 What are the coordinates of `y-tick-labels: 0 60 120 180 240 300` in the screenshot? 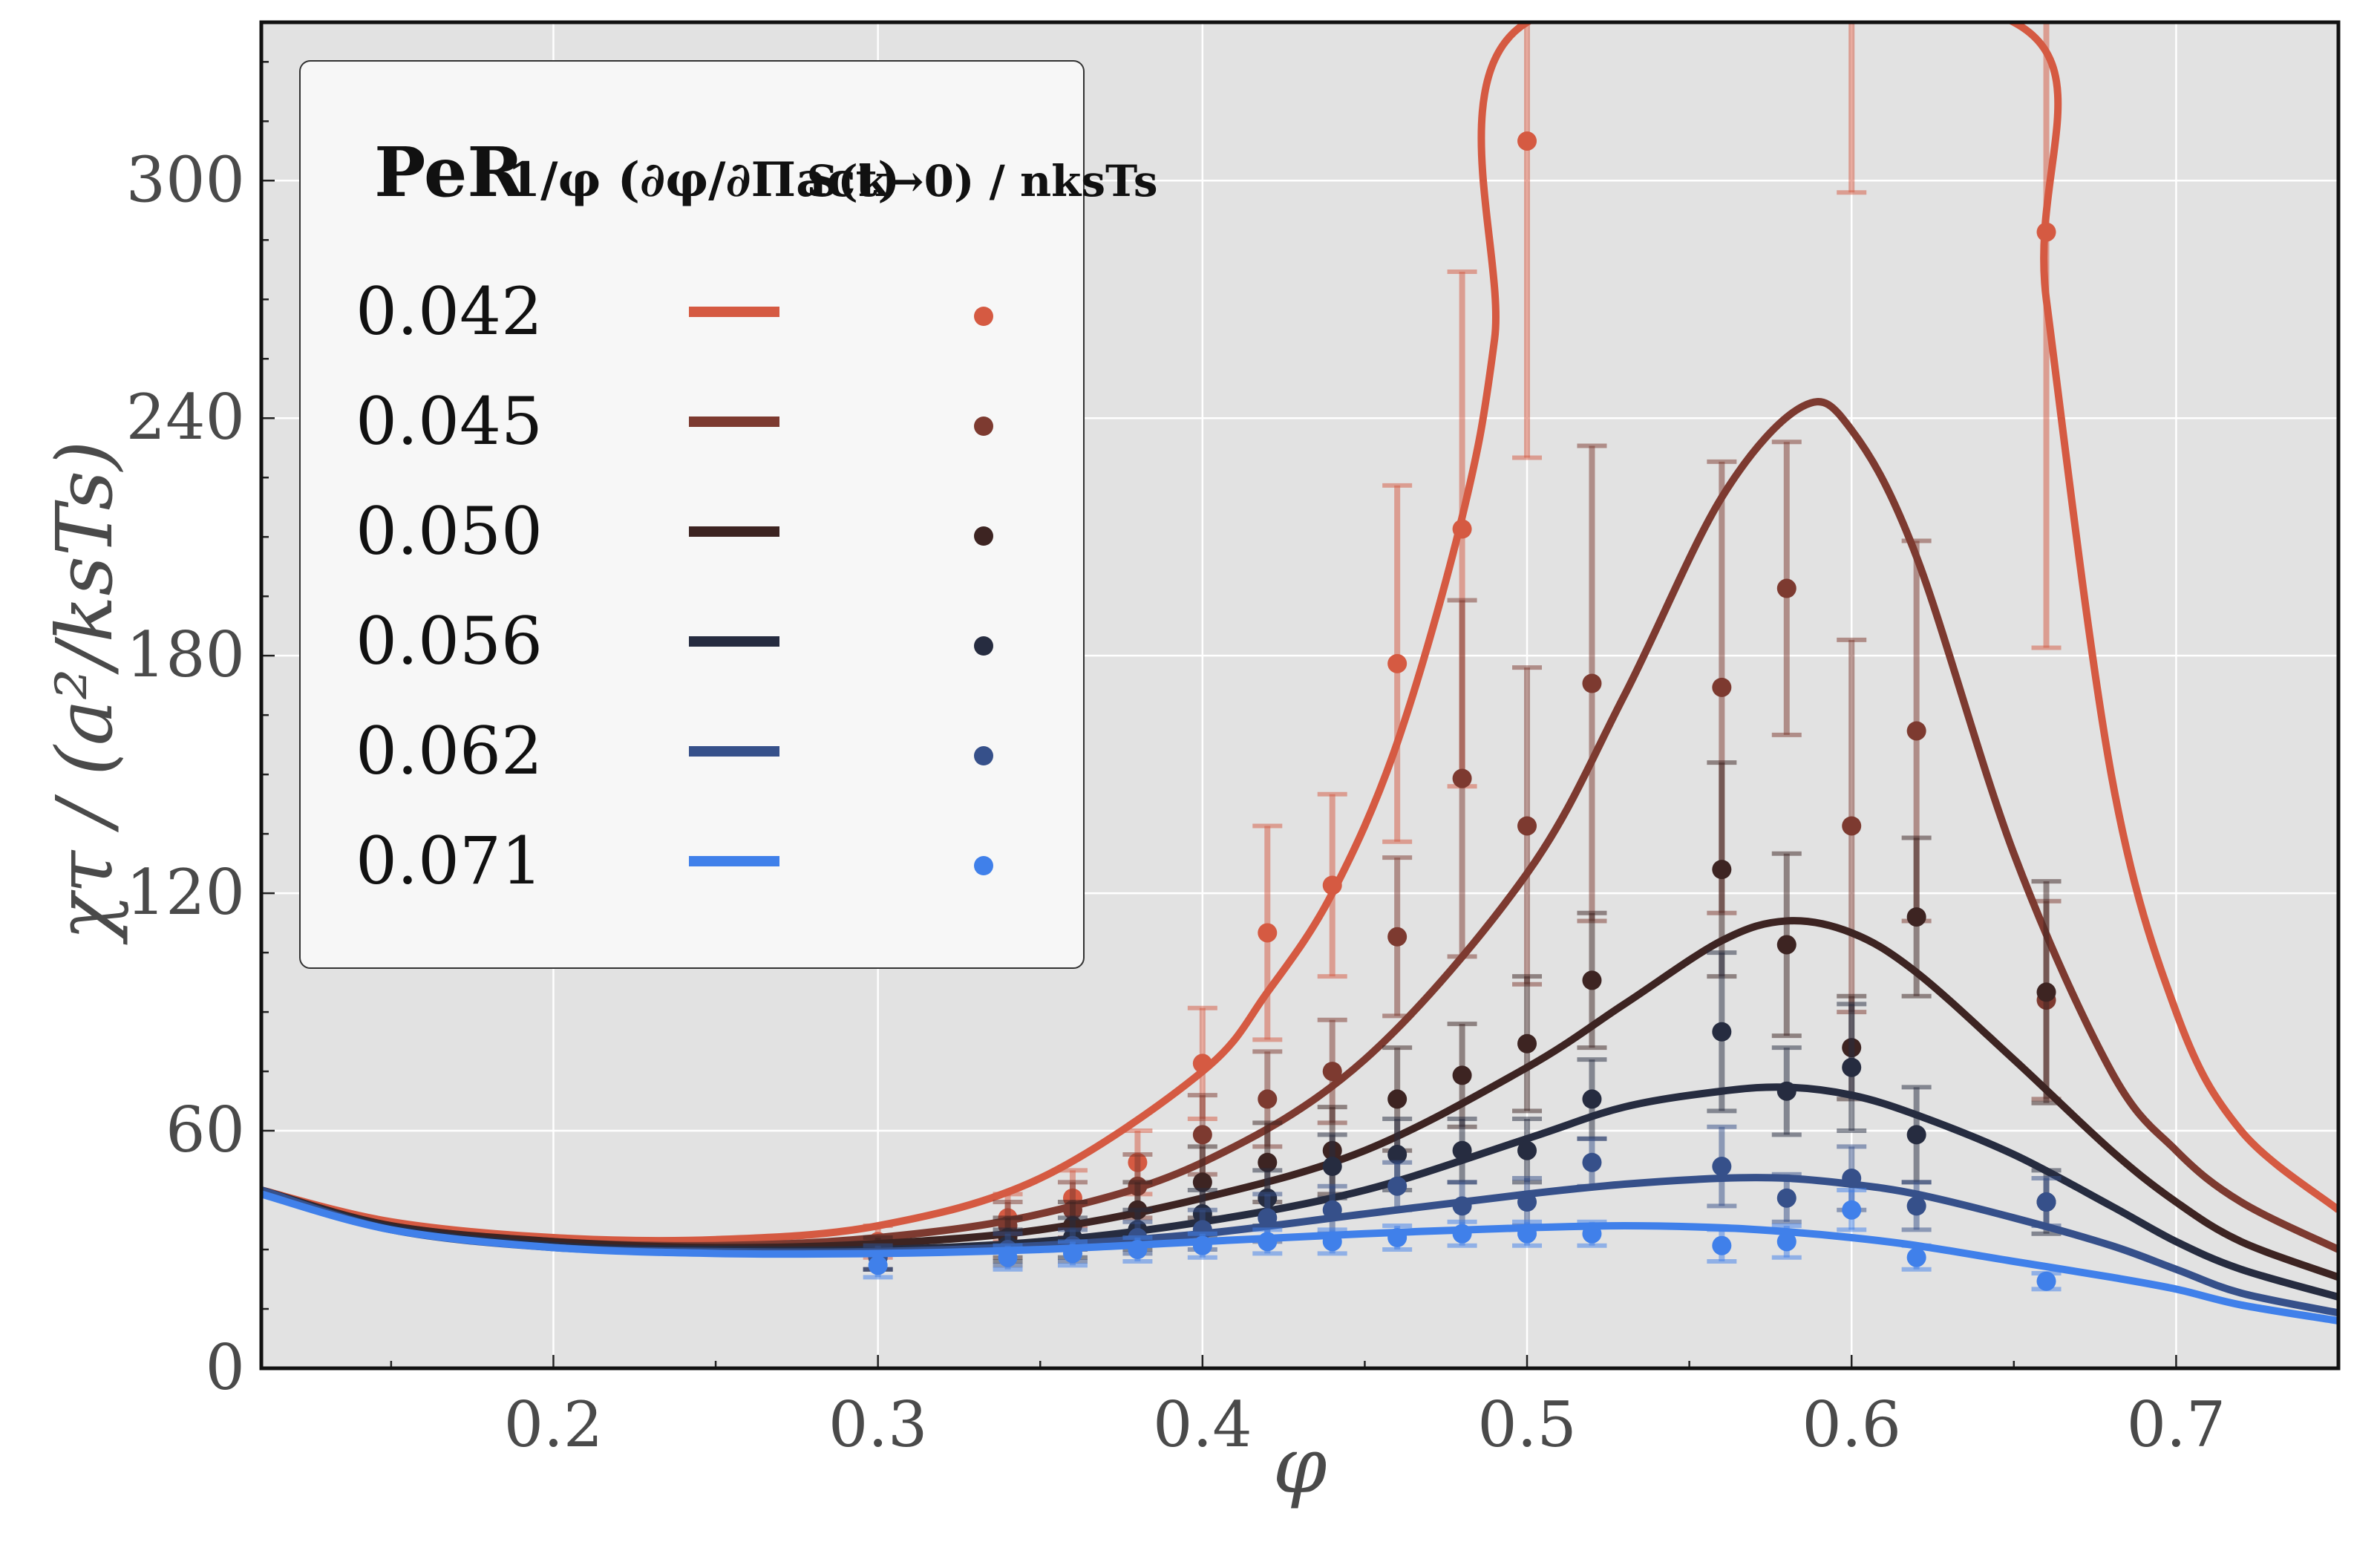 It's located at (185, 773).